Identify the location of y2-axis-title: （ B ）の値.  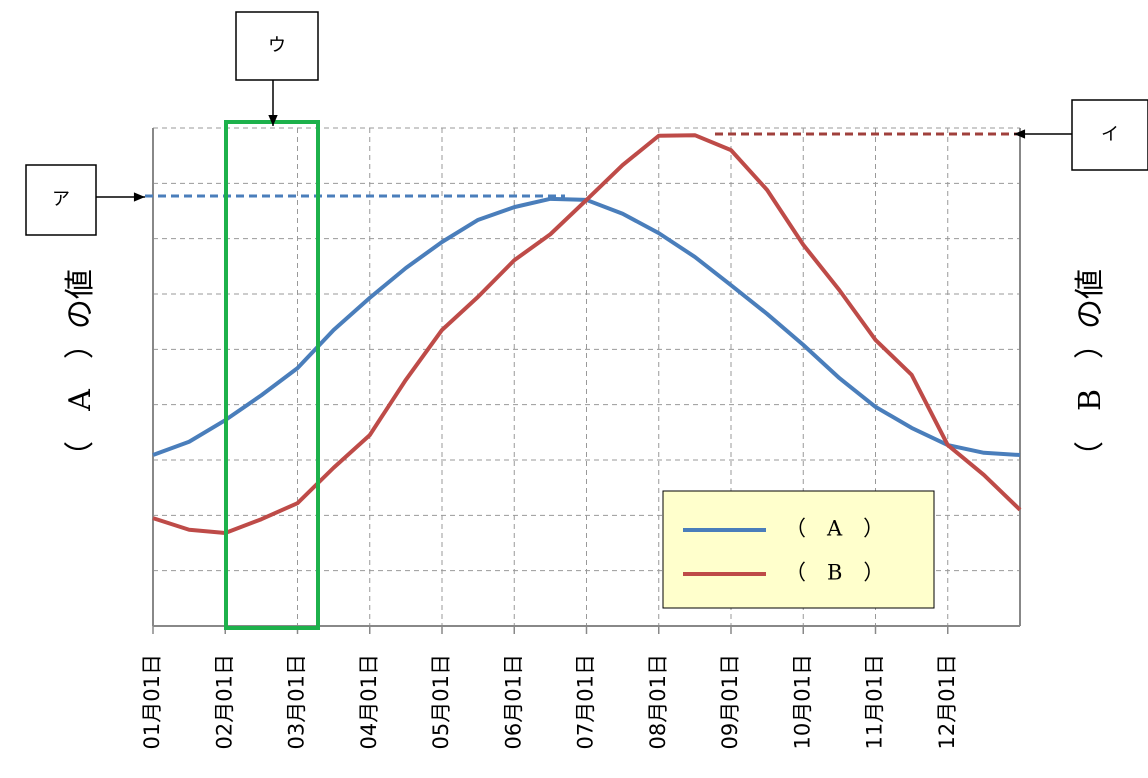
(1090, 370).